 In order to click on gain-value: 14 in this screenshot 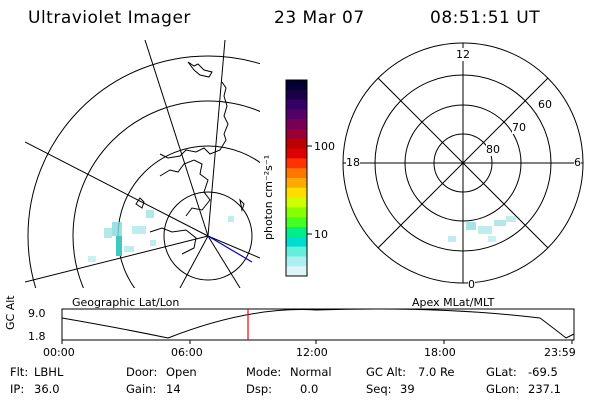, I will do `click(173, 389)`.